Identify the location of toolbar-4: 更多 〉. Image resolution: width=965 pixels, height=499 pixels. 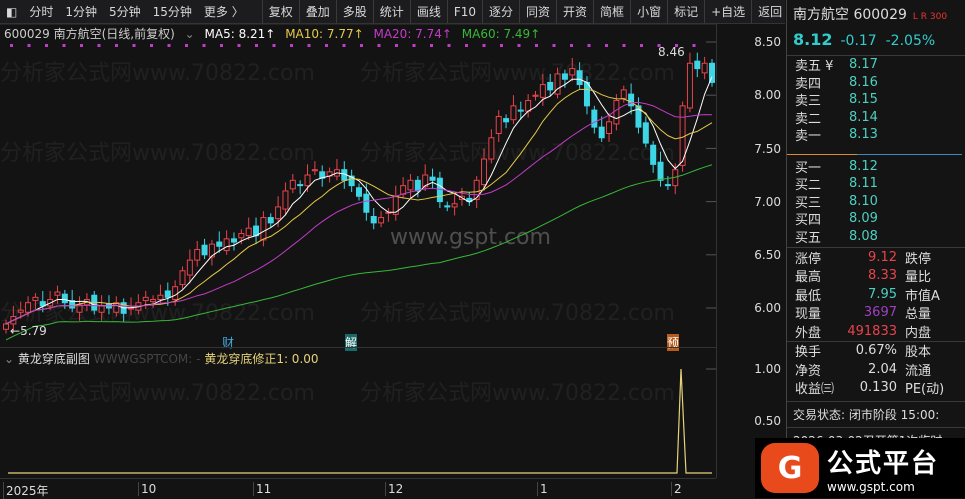
(223, 12).